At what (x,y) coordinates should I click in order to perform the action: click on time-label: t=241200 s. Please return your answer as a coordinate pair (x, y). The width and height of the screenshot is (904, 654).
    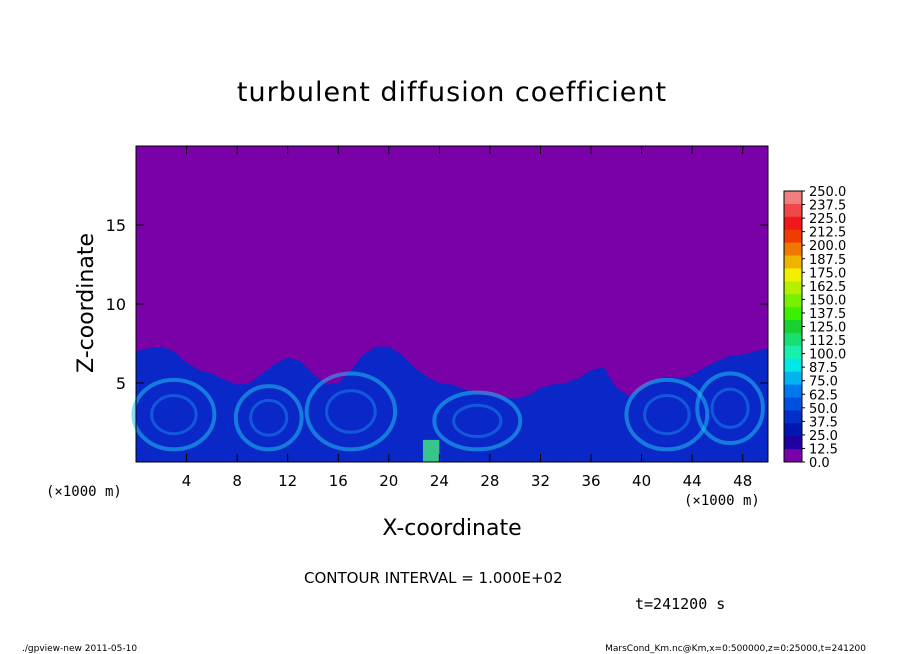
    Looking at the image, I should click on (680, 604).